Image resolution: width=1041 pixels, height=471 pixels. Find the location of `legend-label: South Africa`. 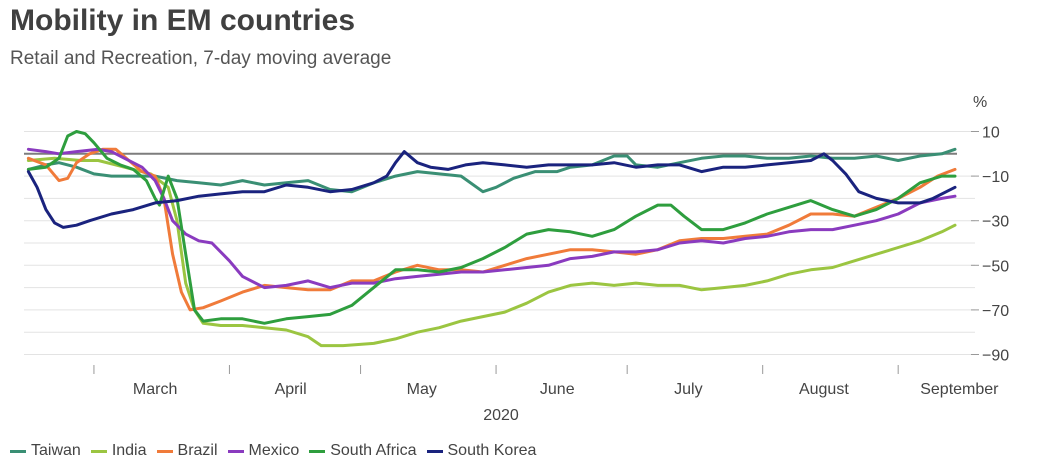

legend-label: South Africa is located at coordinates (373, 450).